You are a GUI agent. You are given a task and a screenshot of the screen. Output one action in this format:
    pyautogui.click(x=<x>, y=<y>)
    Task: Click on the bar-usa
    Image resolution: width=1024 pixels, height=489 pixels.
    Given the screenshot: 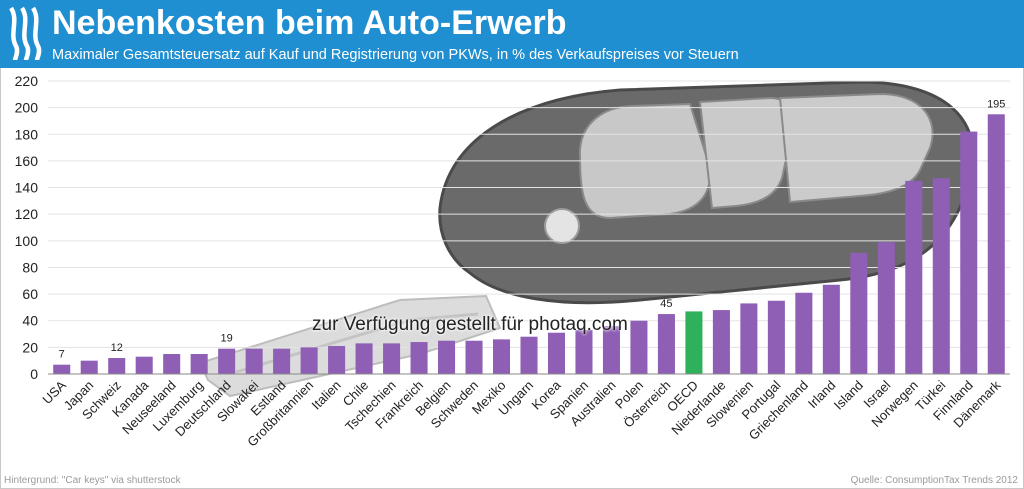 What is the action you would take?
    pyautogui.click(x=62, y=369)
    